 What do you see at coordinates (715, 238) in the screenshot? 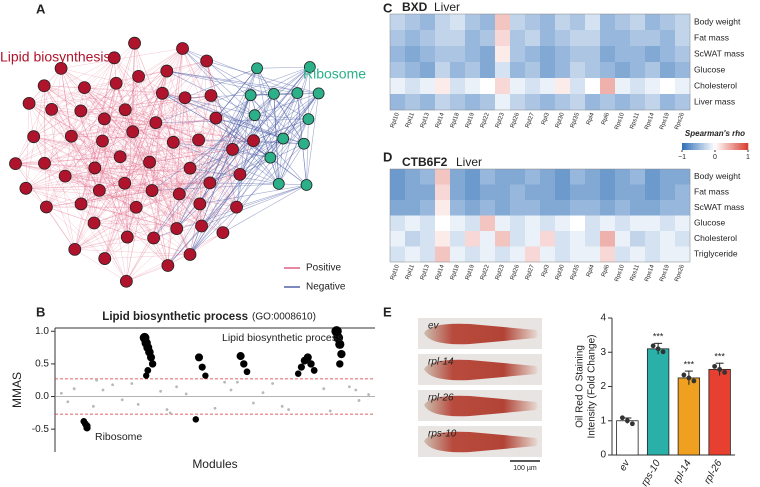
I see `row-label: Cholesterol` at bounding box center [715, 238].